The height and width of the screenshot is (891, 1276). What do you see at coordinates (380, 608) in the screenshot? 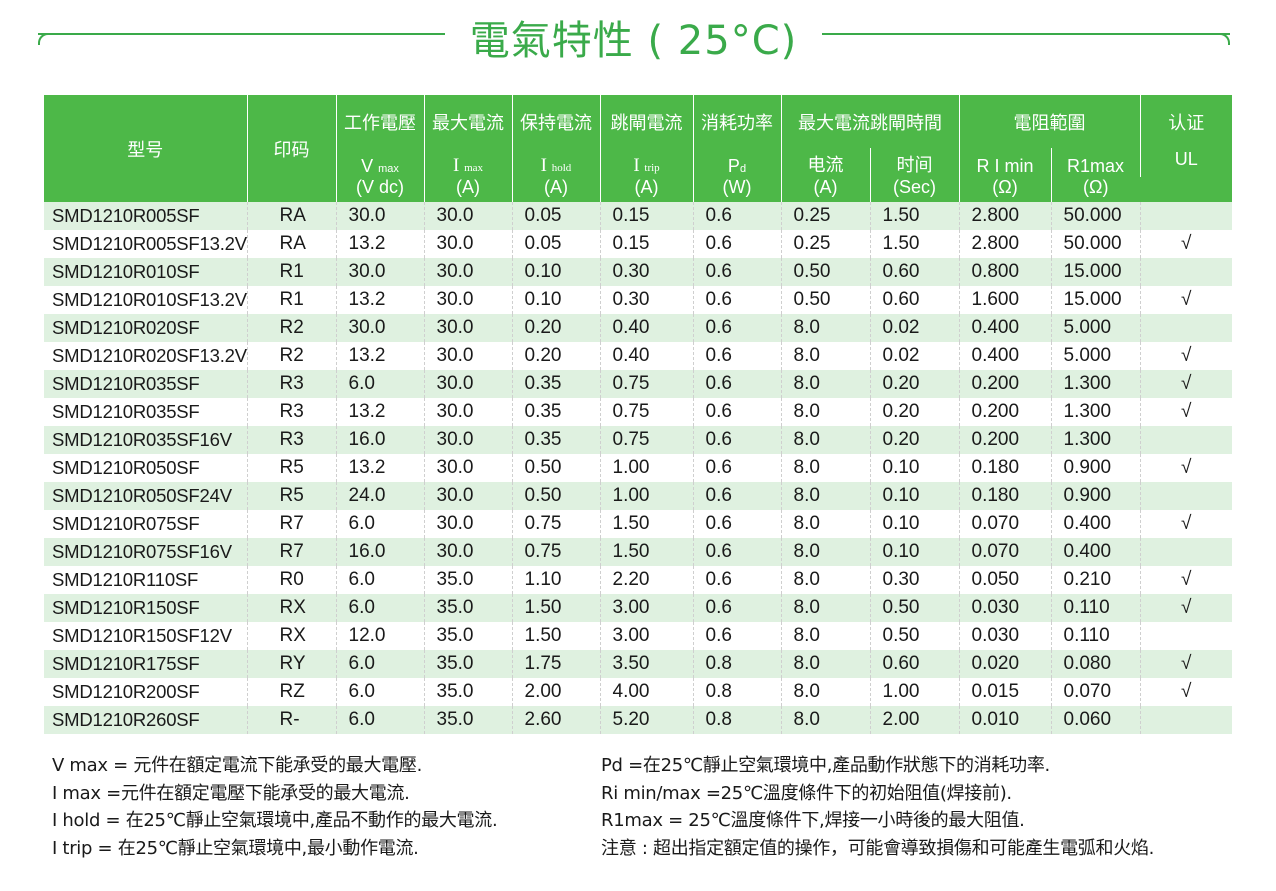
I see `cell-vmax: 6.0` at bounding box center [380, 608].